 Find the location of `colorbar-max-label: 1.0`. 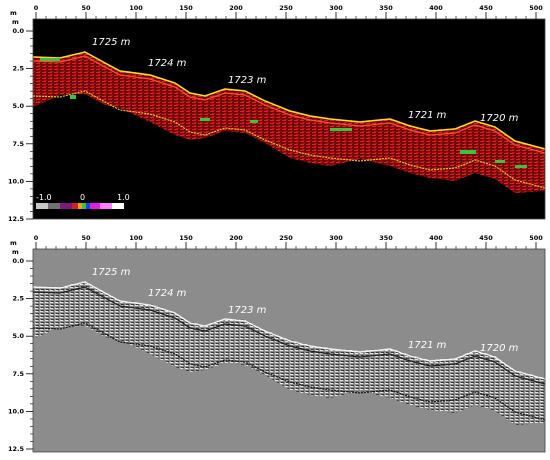

colorbar-max-label: 1.0 is located at coordinates (123, 197).